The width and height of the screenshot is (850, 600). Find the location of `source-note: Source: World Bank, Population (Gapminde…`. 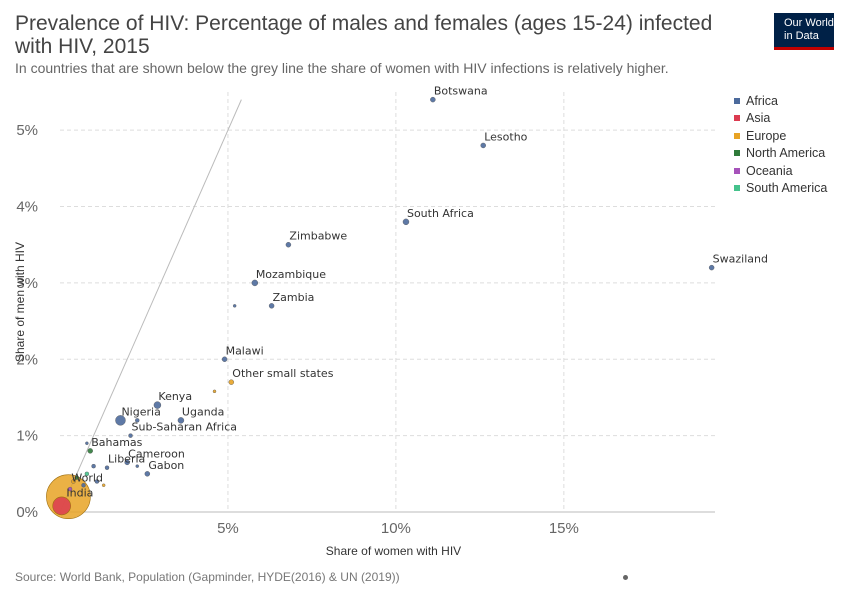

source-note: Source: World Bank, Population (Gapminde… is located at coordinates (207, 577).